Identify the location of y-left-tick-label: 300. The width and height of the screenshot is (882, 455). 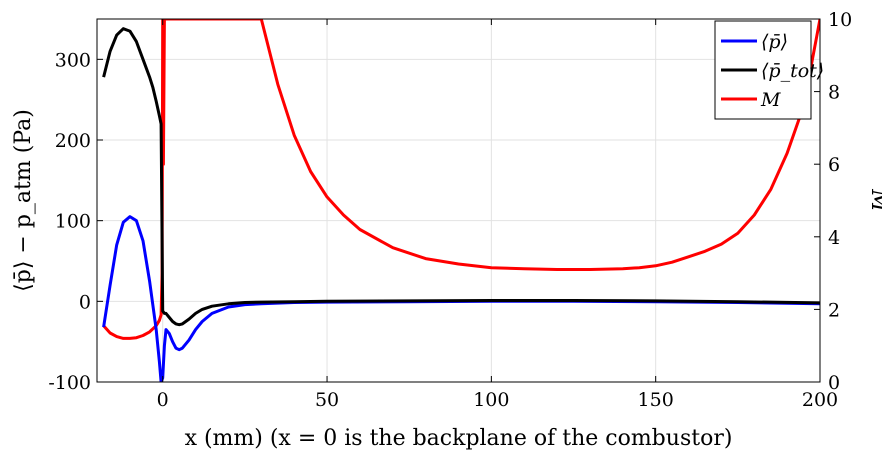
(73, 60).